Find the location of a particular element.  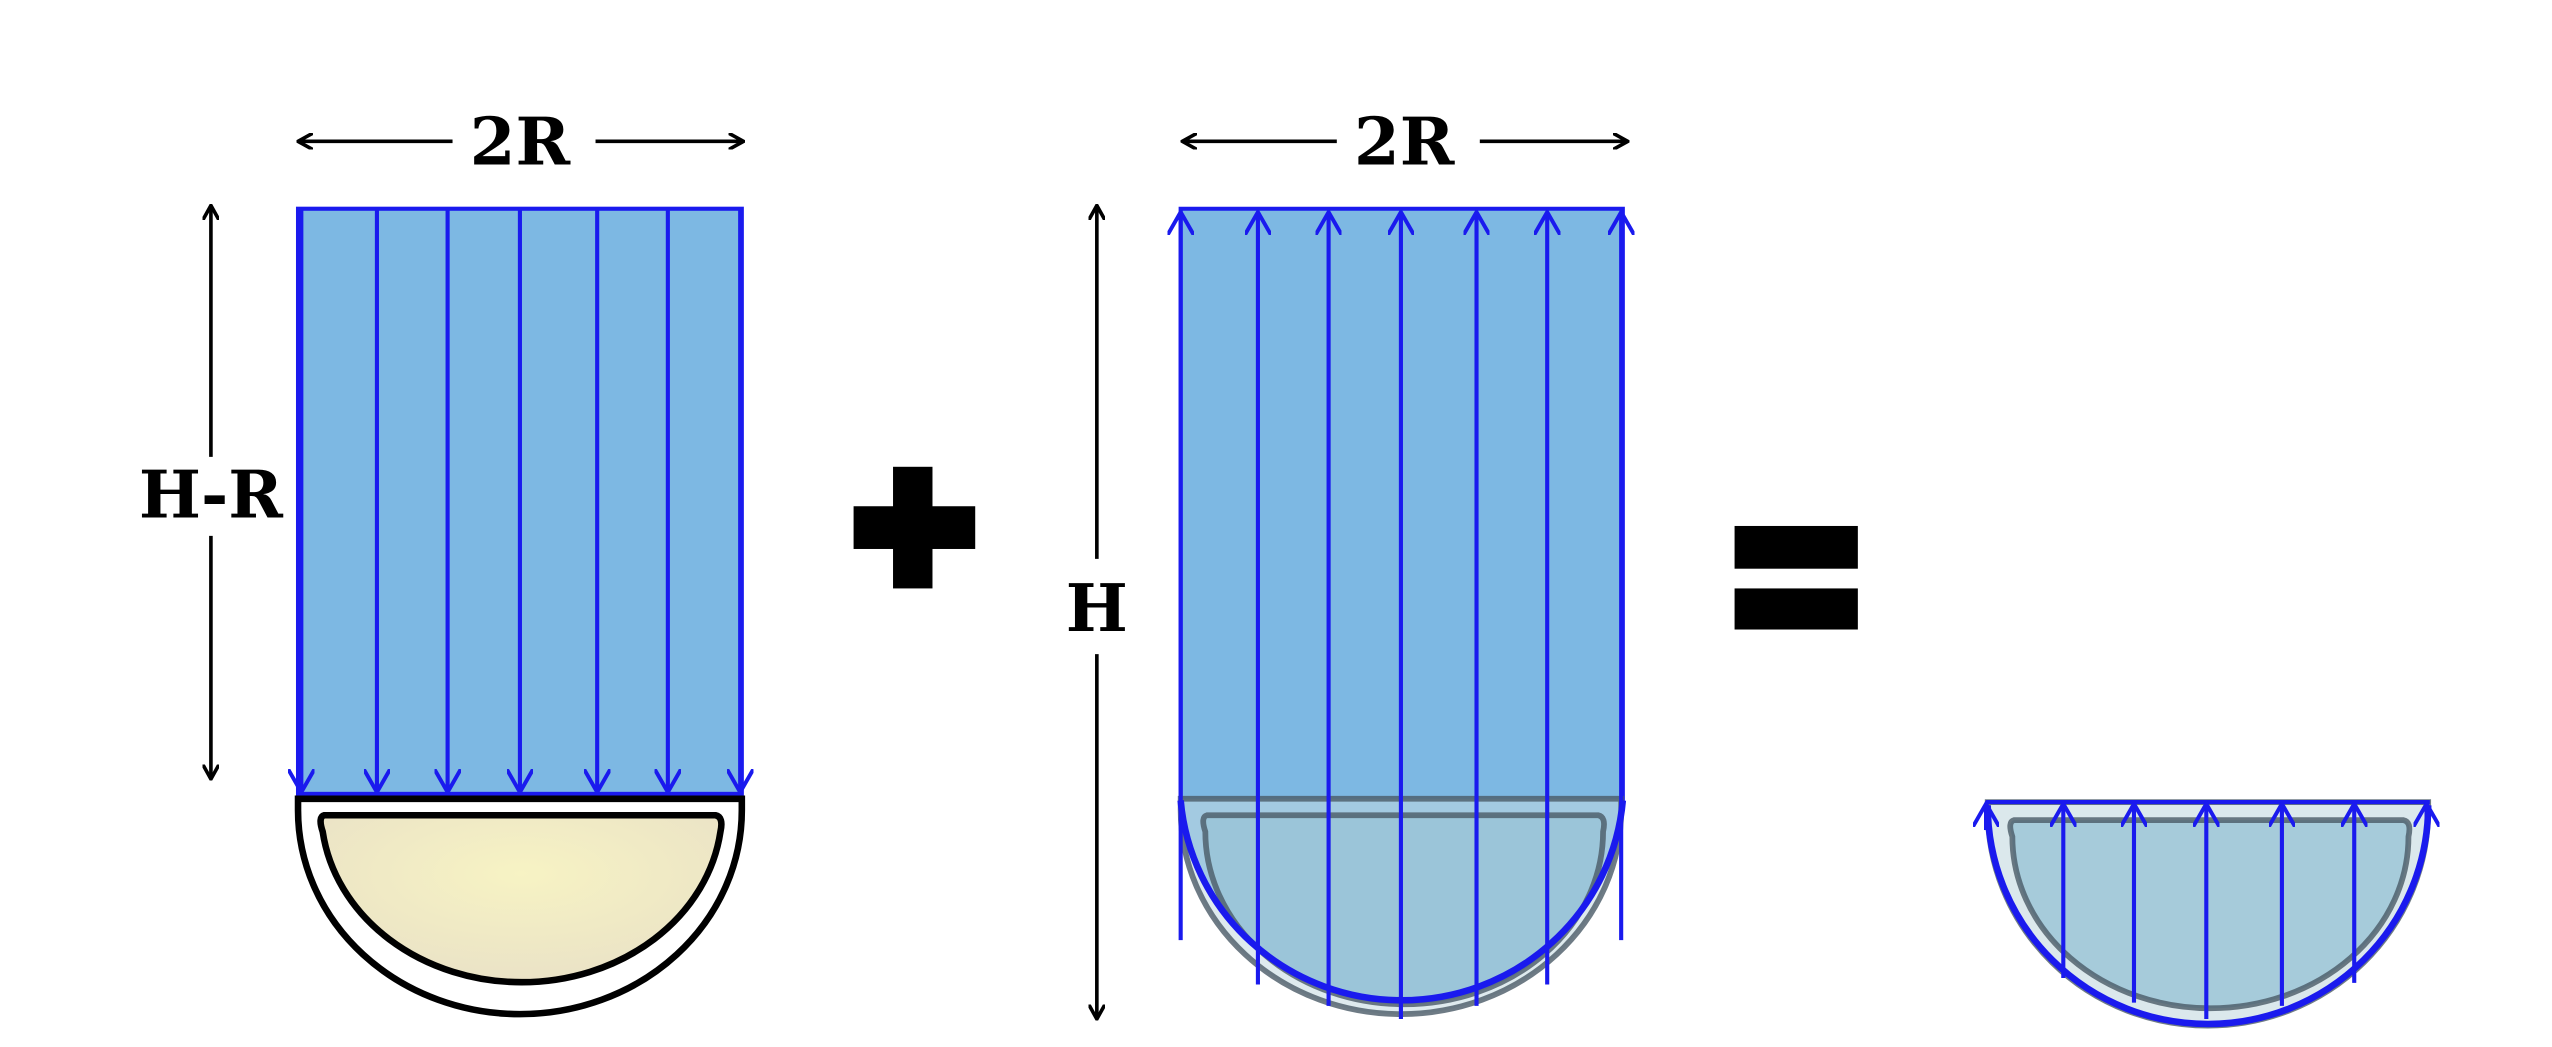

width-dimension-left: 2R is located at coordinates (520, 141).